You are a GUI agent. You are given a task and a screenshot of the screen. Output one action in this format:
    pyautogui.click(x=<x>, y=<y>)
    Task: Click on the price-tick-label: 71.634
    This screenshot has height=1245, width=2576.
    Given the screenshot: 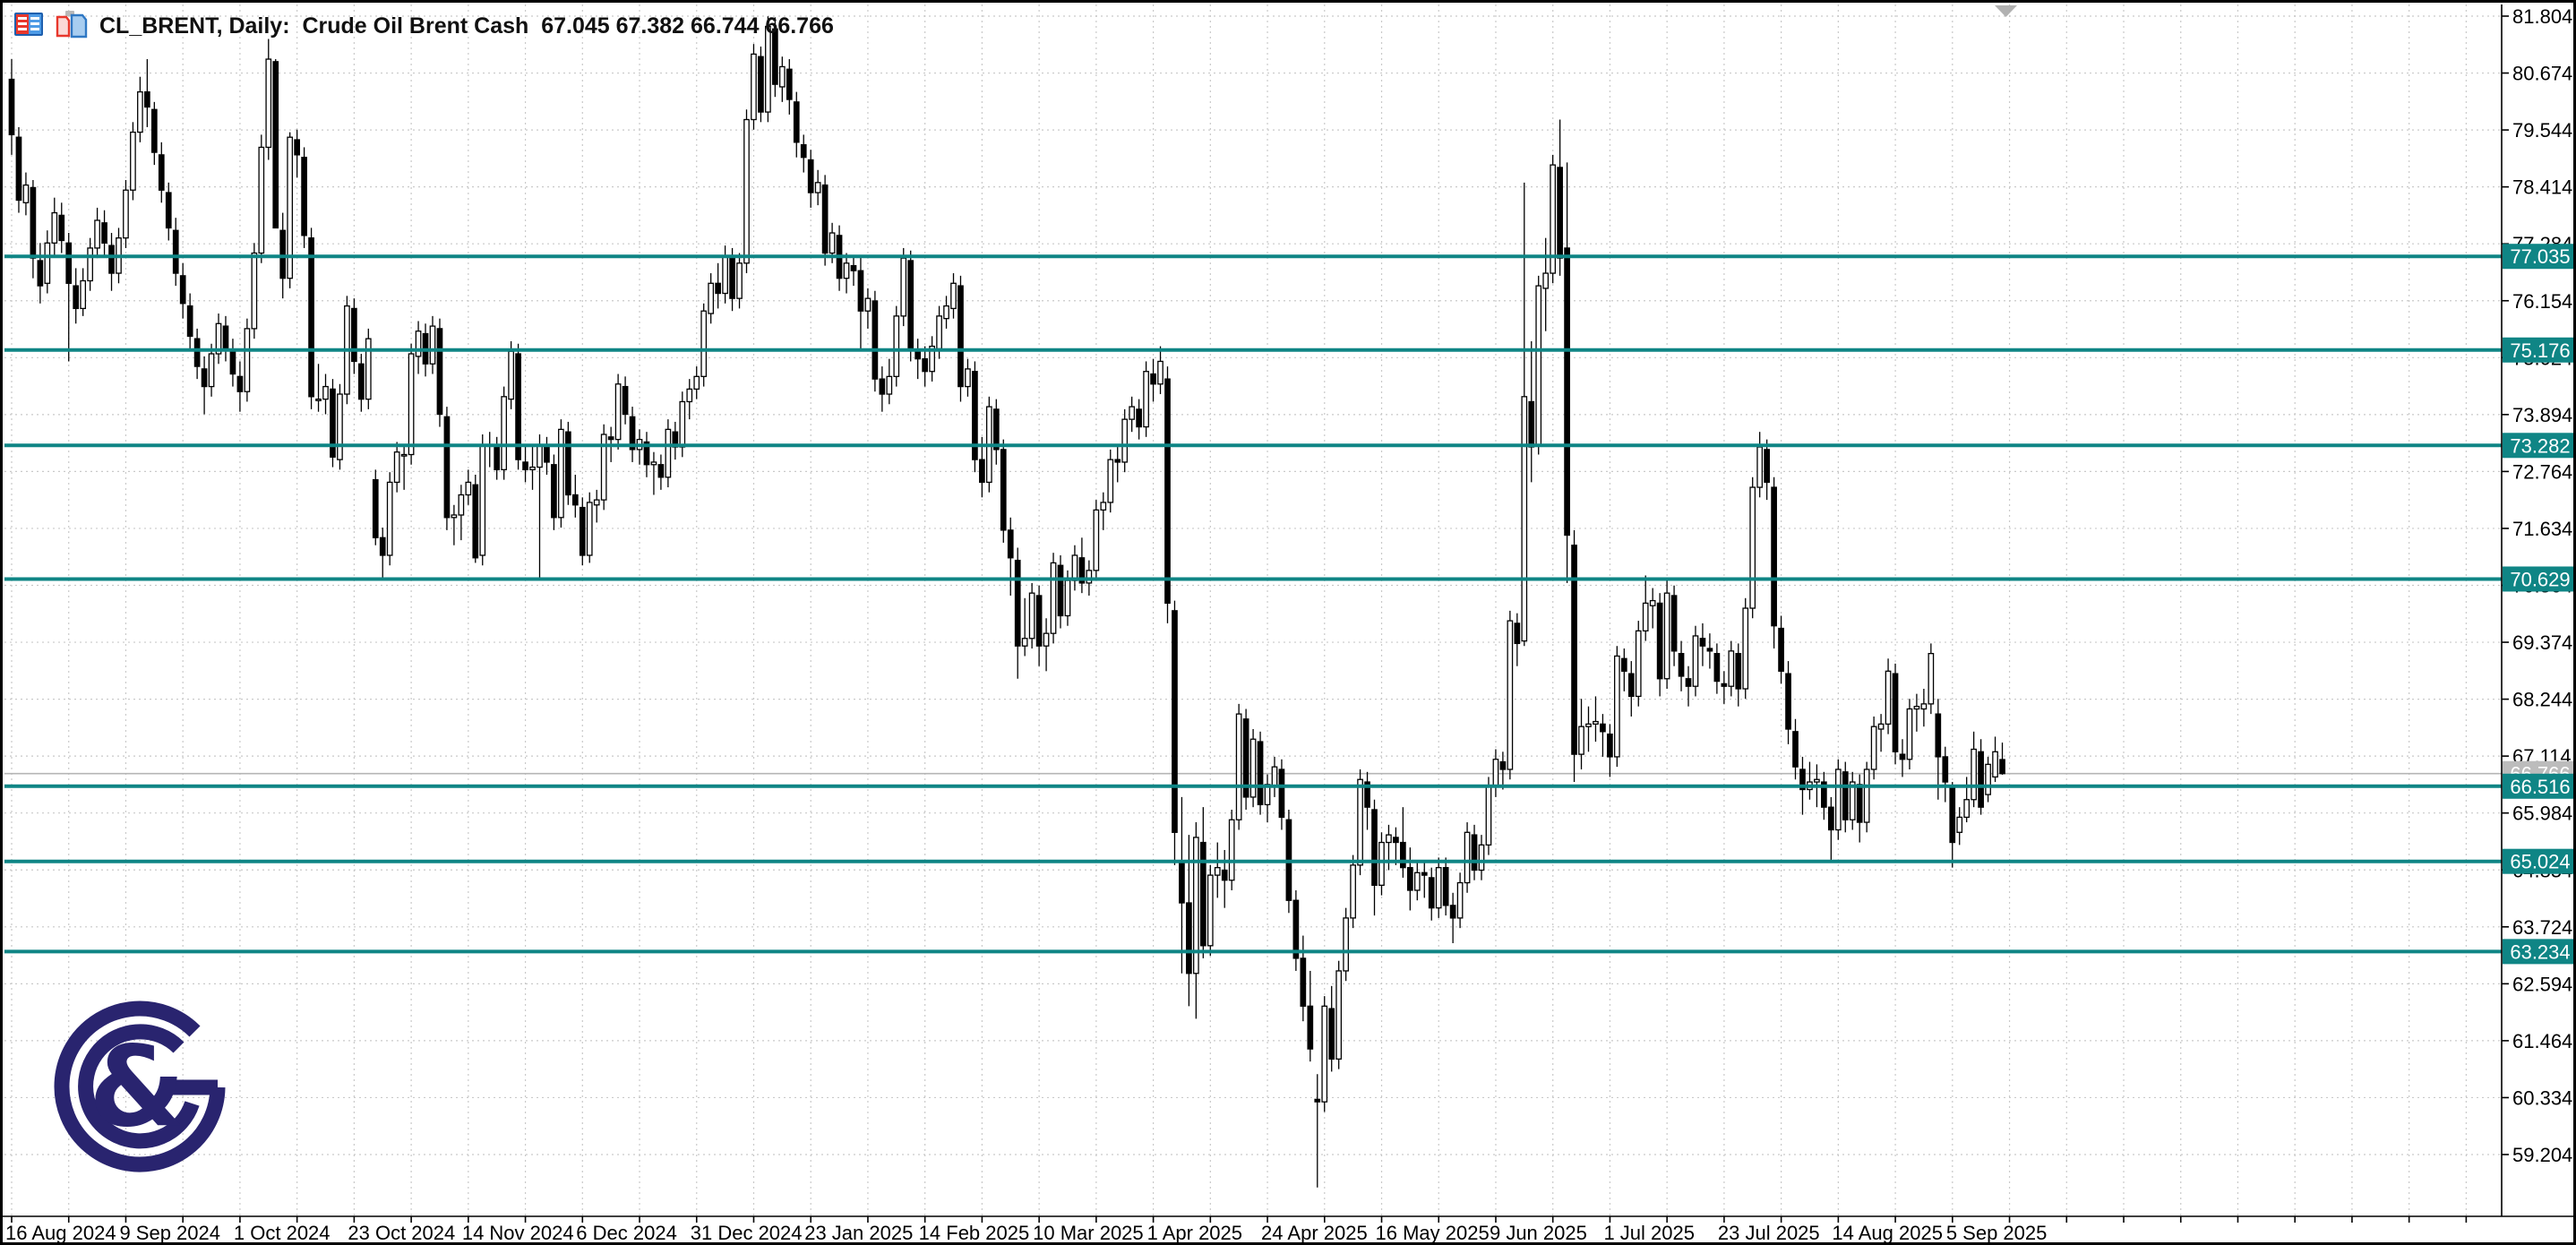 What is the action you would take?
    pyautogui.click(x=2542, y=529)
    